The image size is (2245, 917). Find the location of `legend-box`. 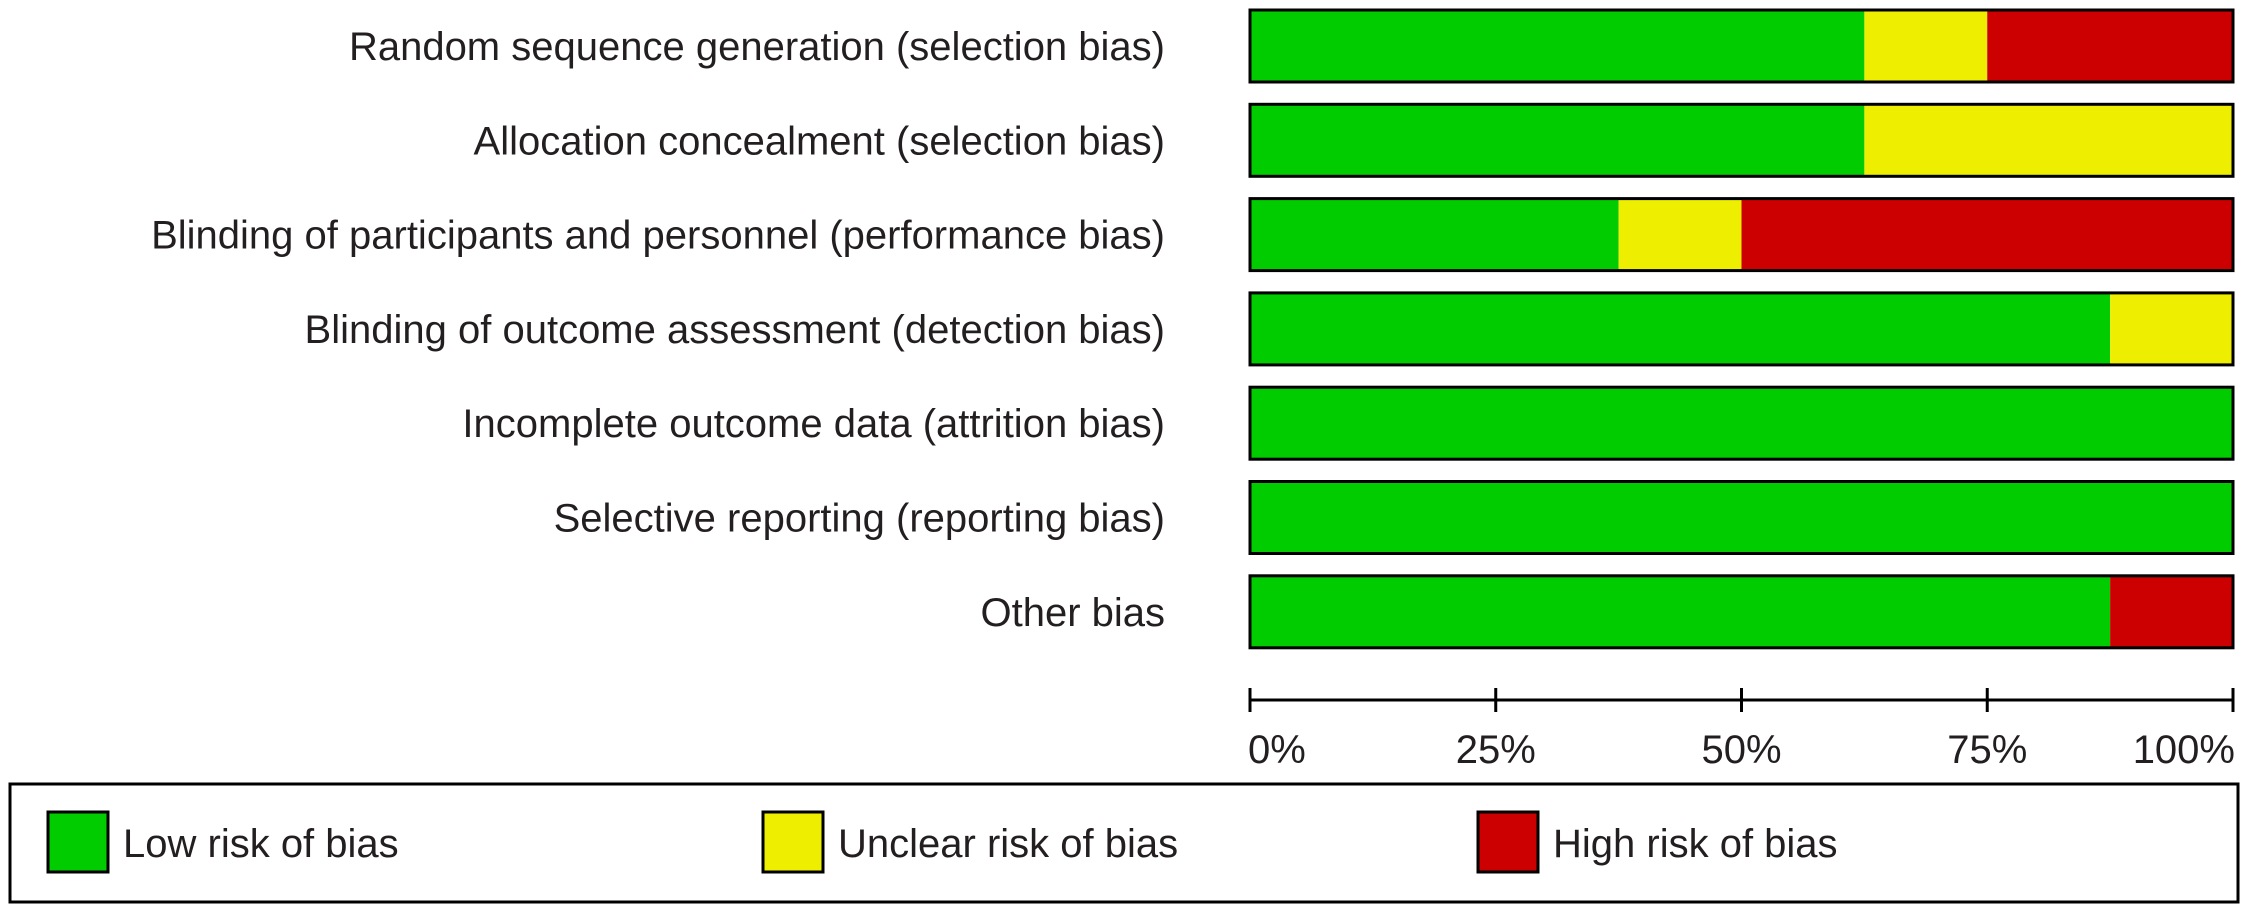

legend-box is located at coordinates (1124, 843).